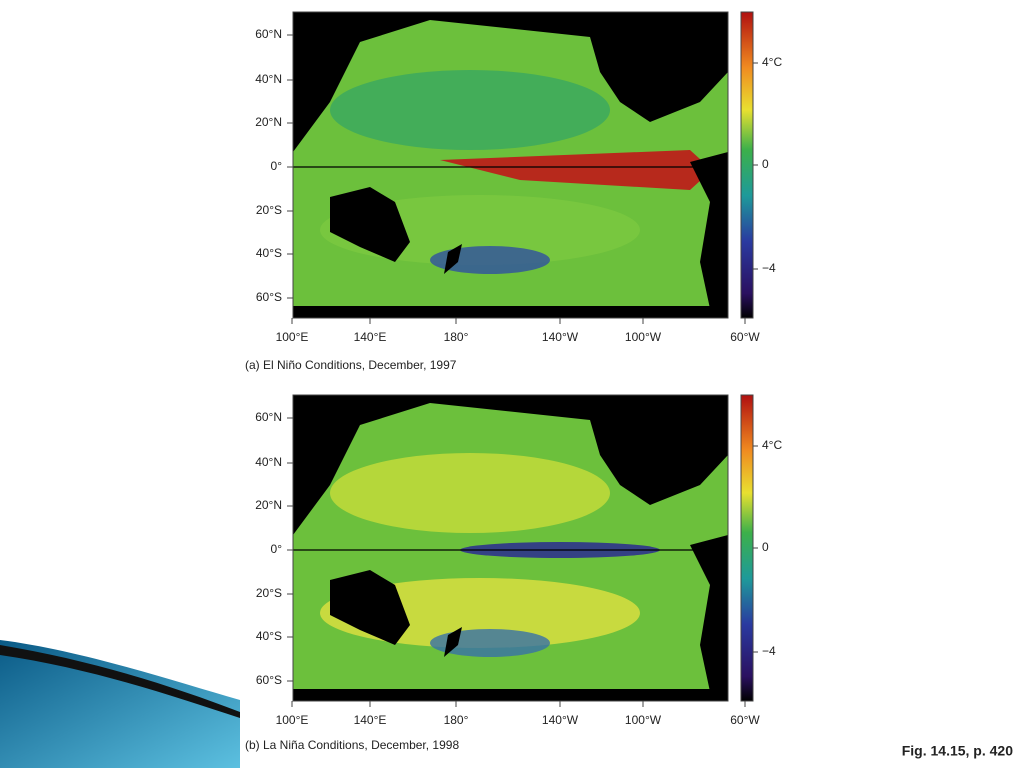 The width and height of the screenshot is (1024, 773). I want to click on decor-swoosh, so click(120, 704).